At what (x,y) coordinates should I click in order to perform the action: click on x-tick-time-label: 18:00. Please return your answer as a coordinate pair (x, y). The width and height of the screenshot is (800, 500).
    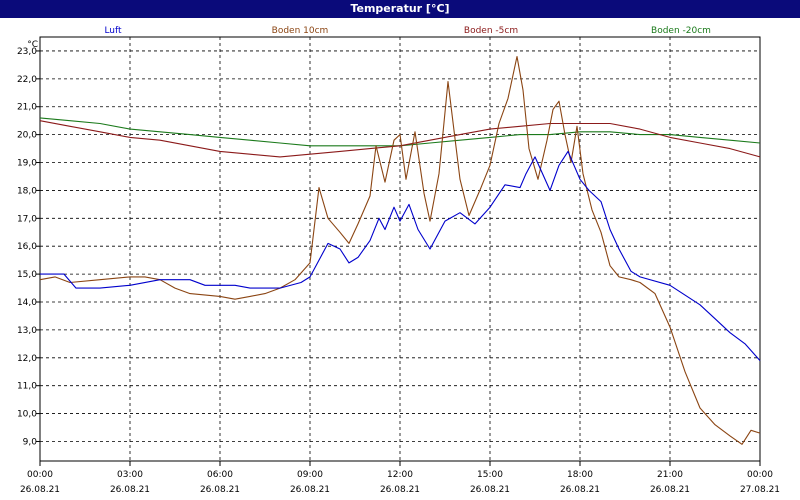
    Looking at the image, I should click on (580, 475).